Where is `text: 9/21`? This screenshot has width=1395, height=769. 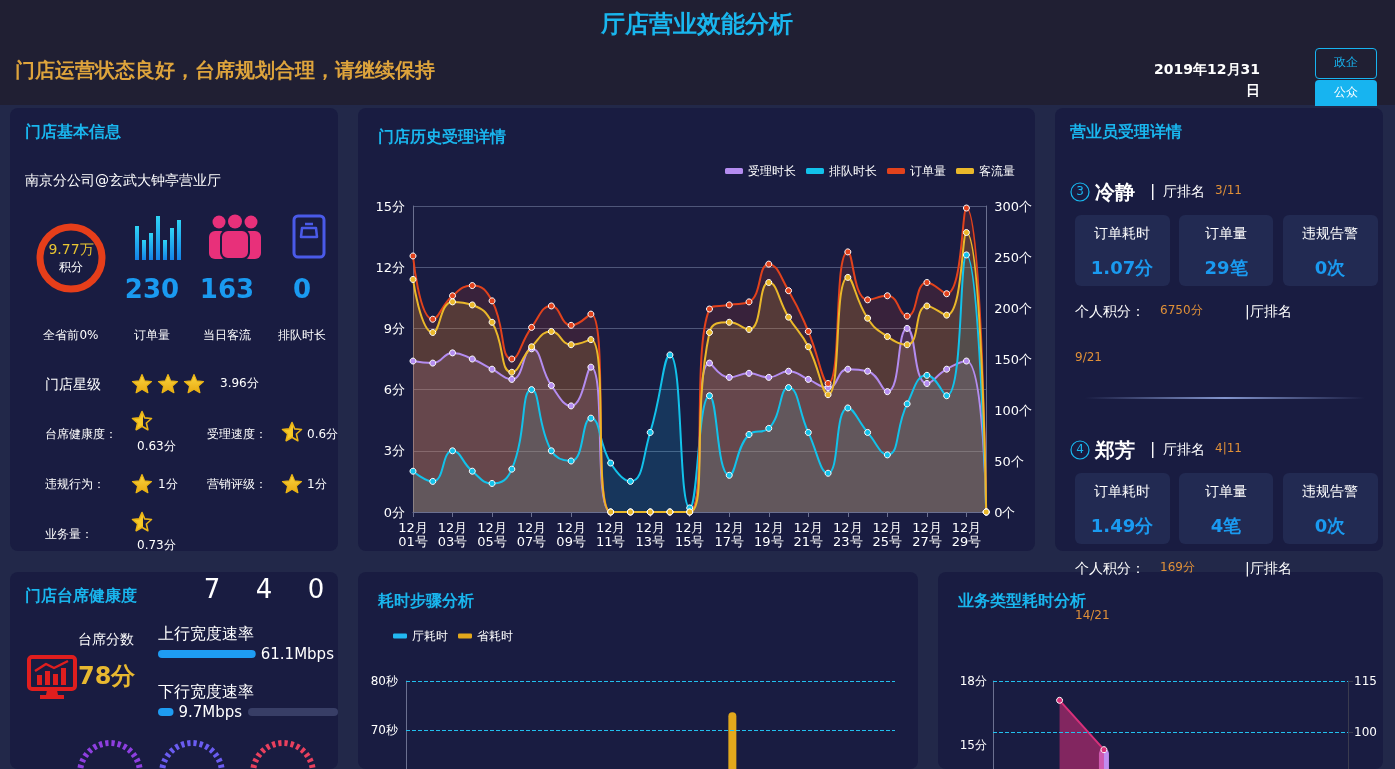 text: 9/21 is located at coordinates (1088, 357).